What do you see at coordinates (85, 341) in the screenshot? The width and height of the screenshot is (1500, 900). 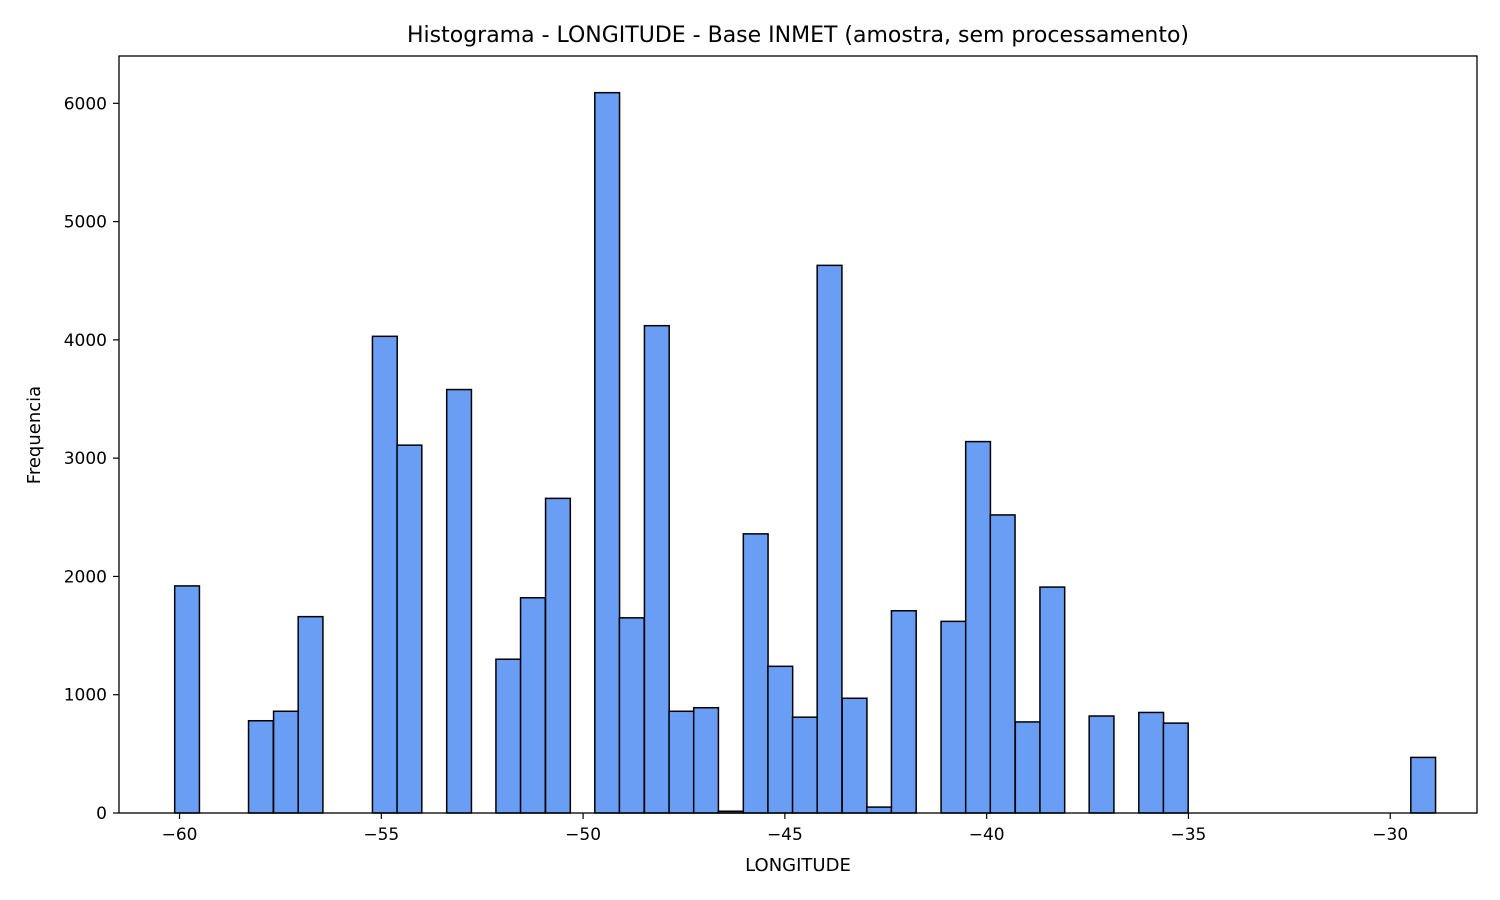 I see `y-tick-label-4: 4000` at bounding box center [85, 341].